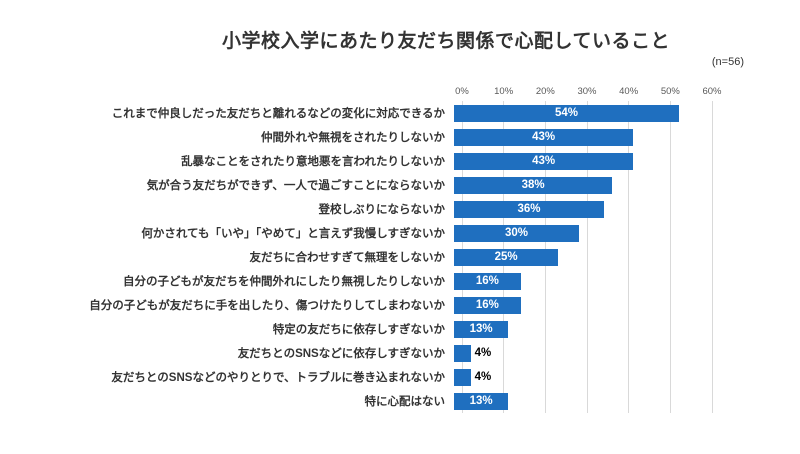 The height and width of the screenshot is (454, 800). I want to click on chart-row: 気が合う友だちができず、一人で過ごすことにならないか 38%, so click(400, 185).